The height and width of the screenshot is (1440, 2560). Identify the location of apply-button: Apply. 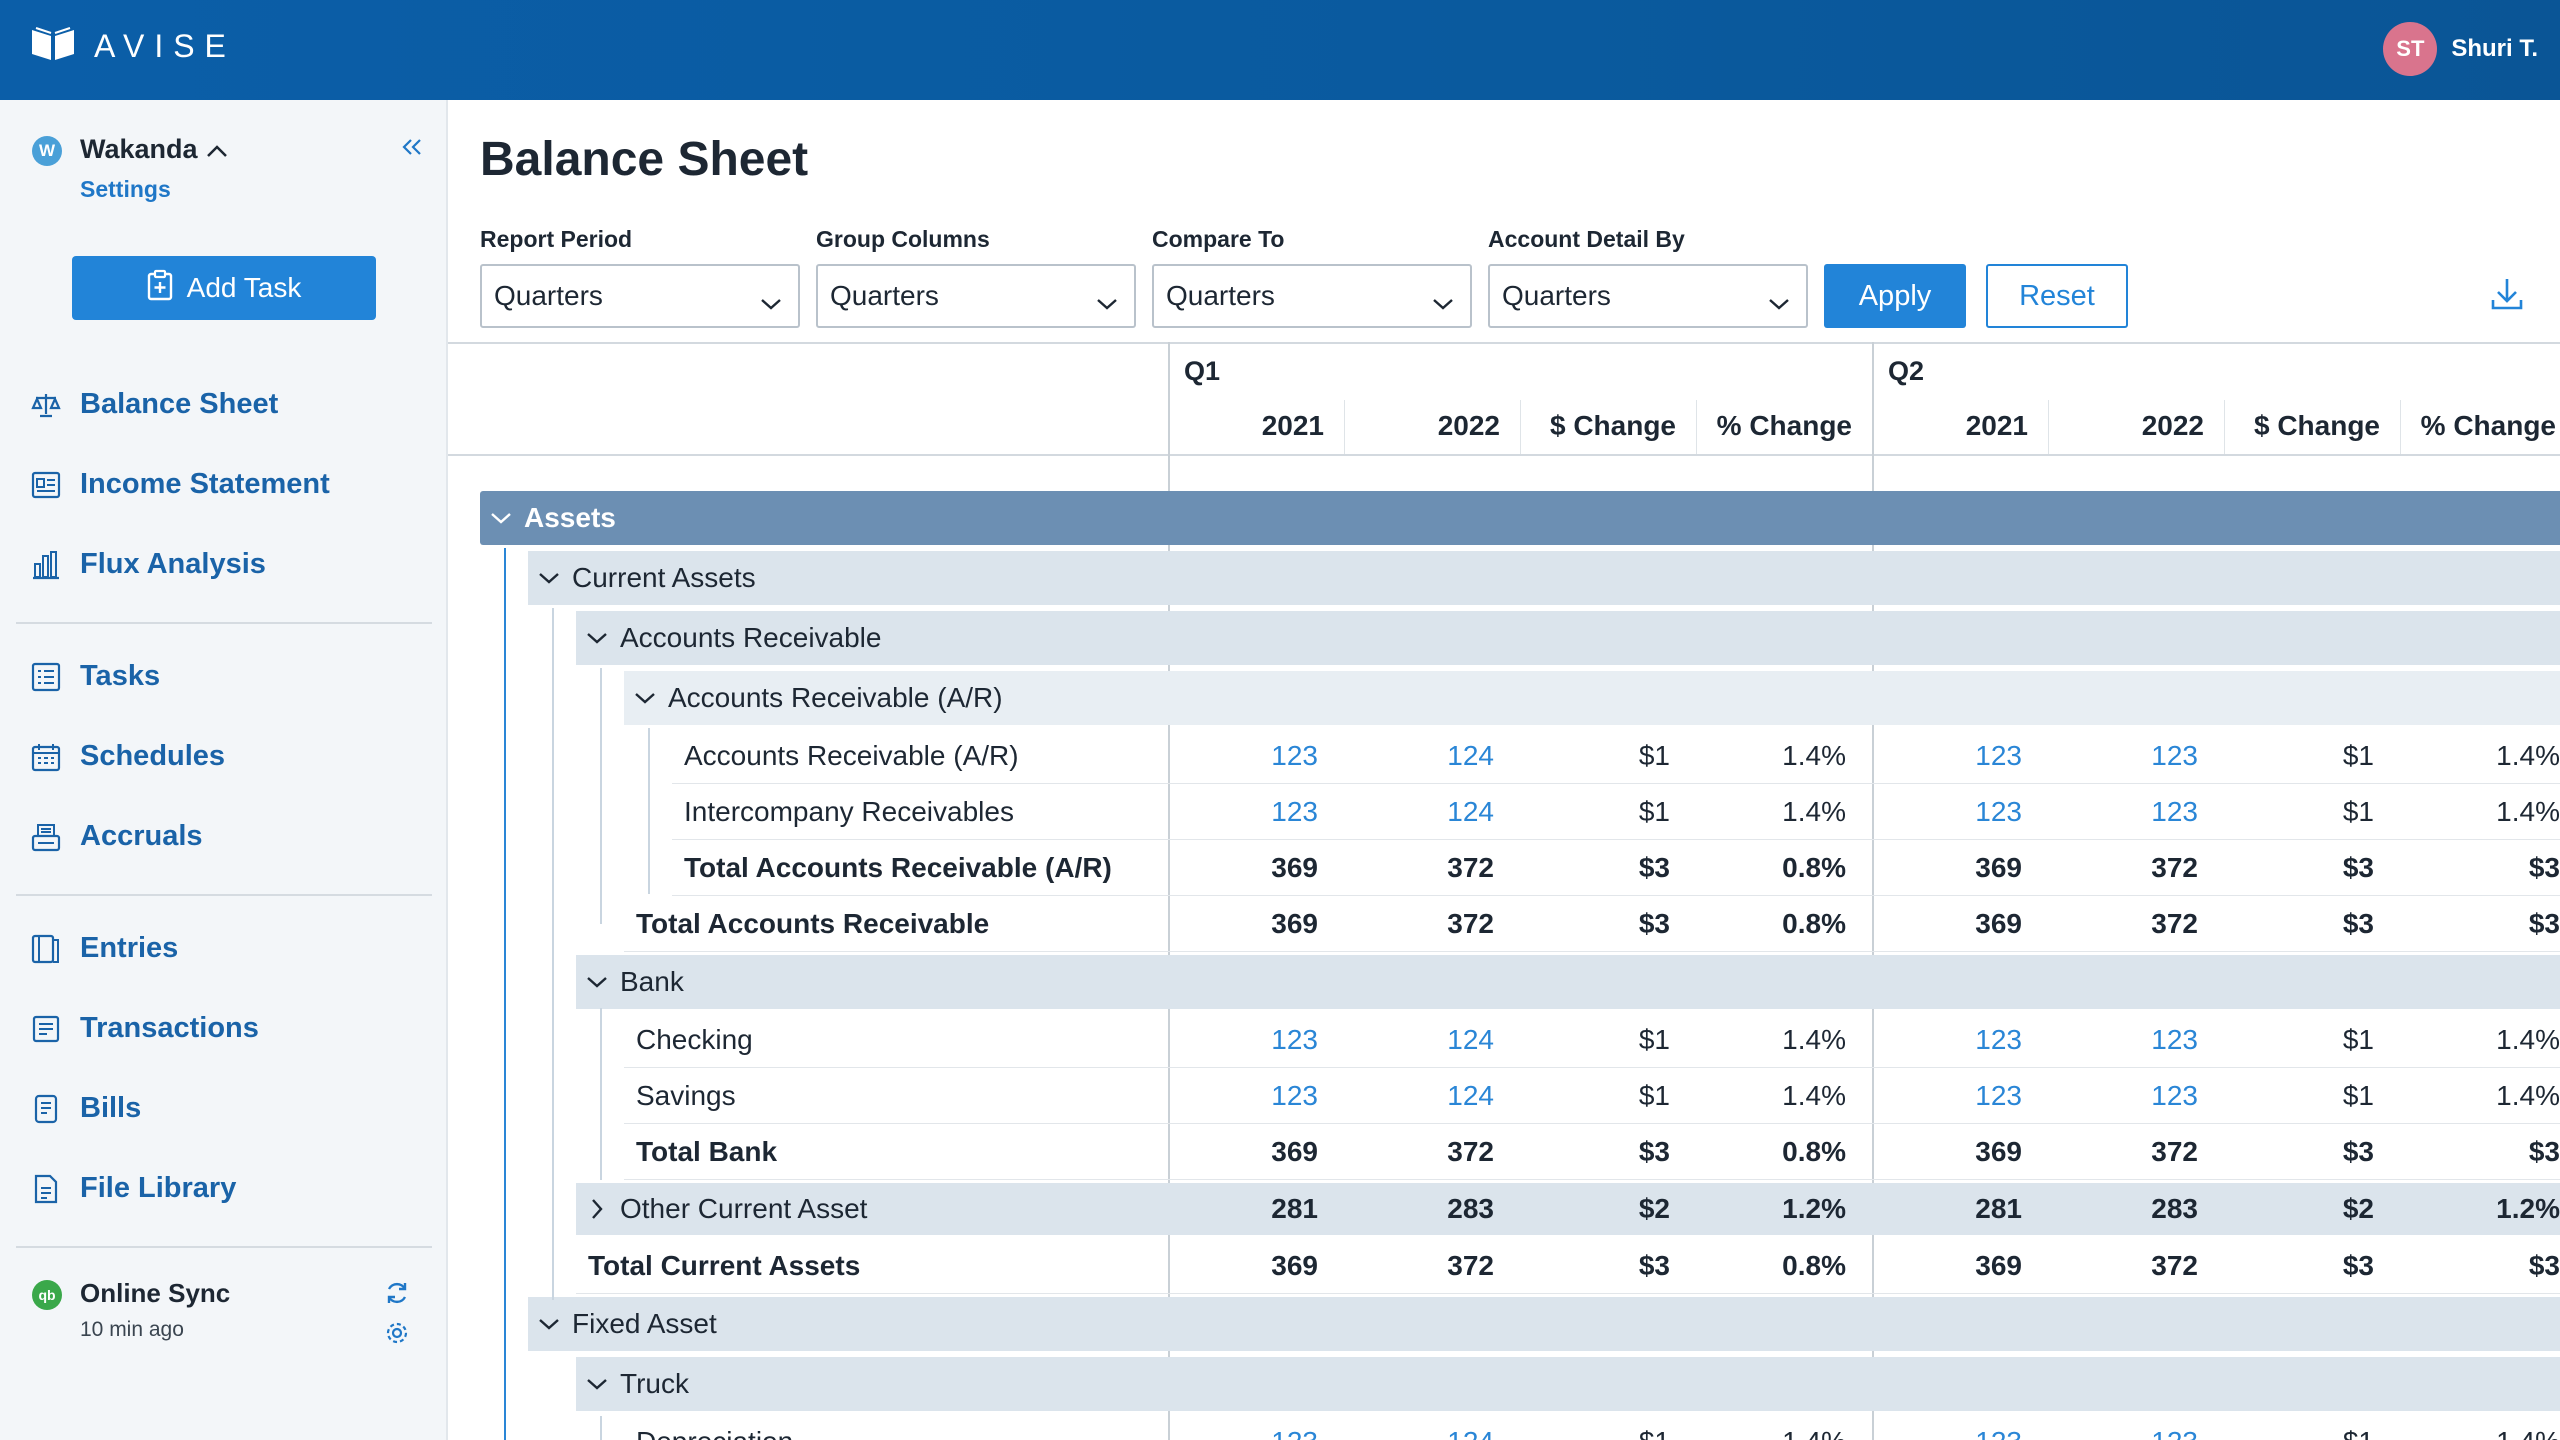
(1895, 296).